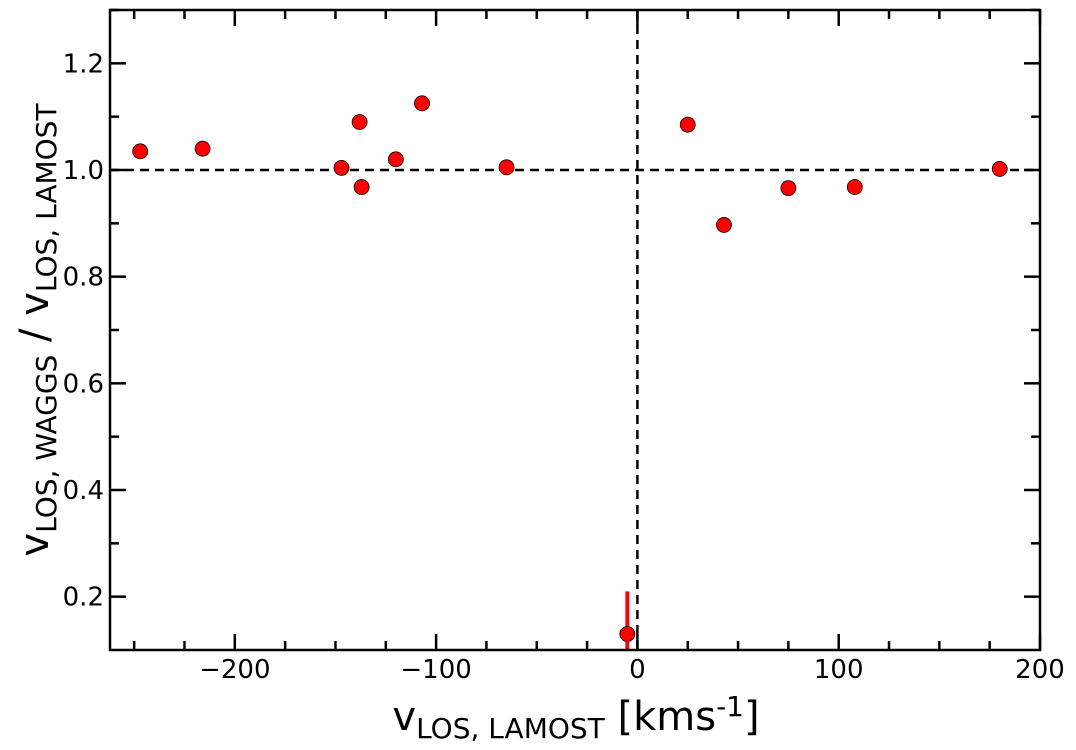 This screenshot has height=750, width=1076. What do you see at coordinates (435, 670) in the screenshot?
I see `x-tick-label: −100` at bounding box center [435, 670].